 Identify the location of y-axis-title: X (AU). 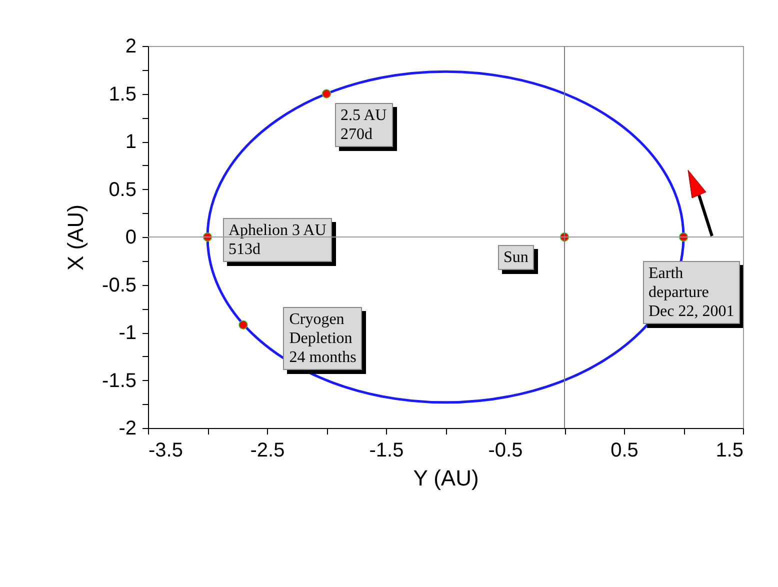
(75, 237).